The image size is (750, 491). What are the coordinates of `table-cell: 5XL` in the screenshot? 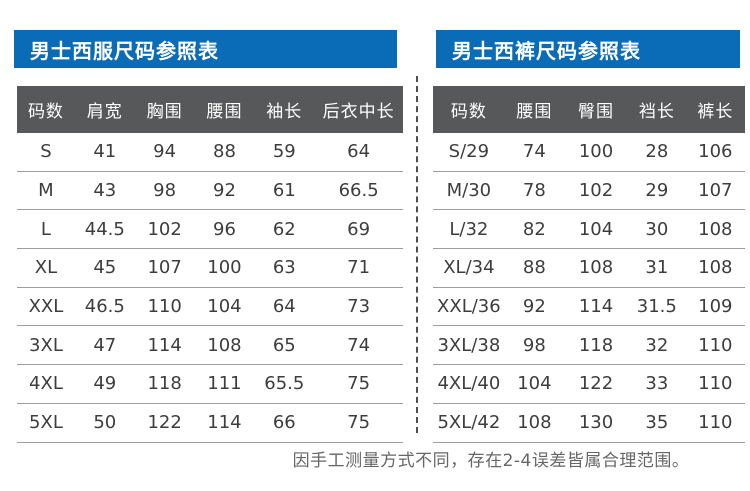 It's located at (46, 423).